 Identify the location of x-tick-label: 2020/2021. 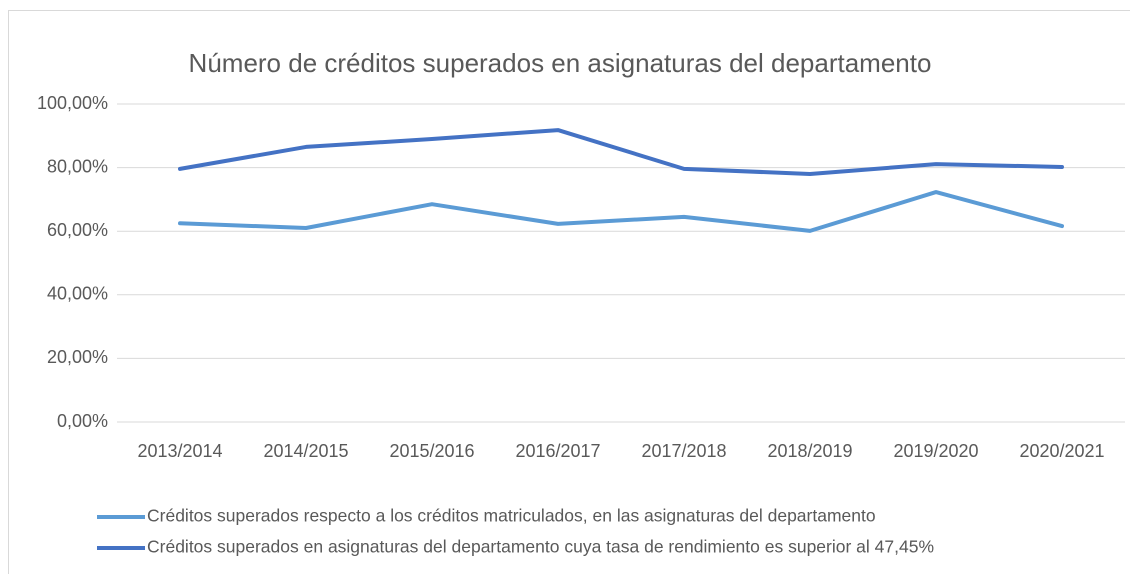
(1061, 451).